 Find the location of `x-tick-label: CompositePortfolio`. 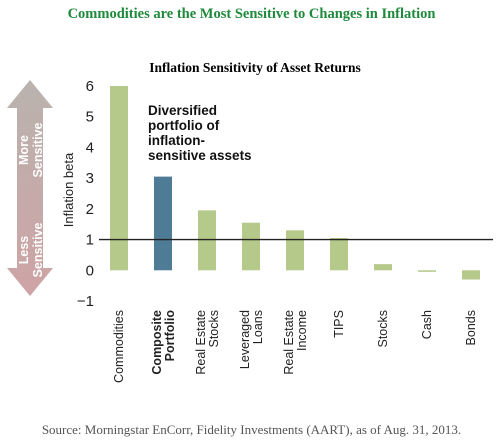

x-tick-label: CompositePortfolio is located at coordinates (163, 342).